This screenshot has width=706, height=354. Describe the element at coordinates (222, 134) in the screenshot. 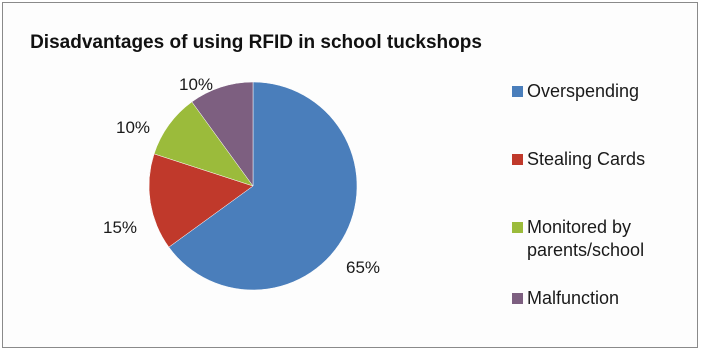

I see `pie-slice-malfunction` at that location.